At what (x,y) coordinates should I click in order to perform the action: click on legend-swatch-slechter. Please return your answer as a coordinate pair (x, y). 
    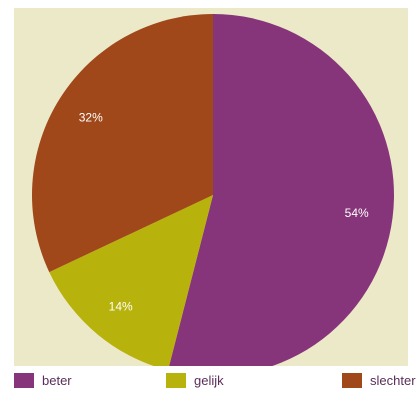
    Looking at the image, I should click on (352, 380).